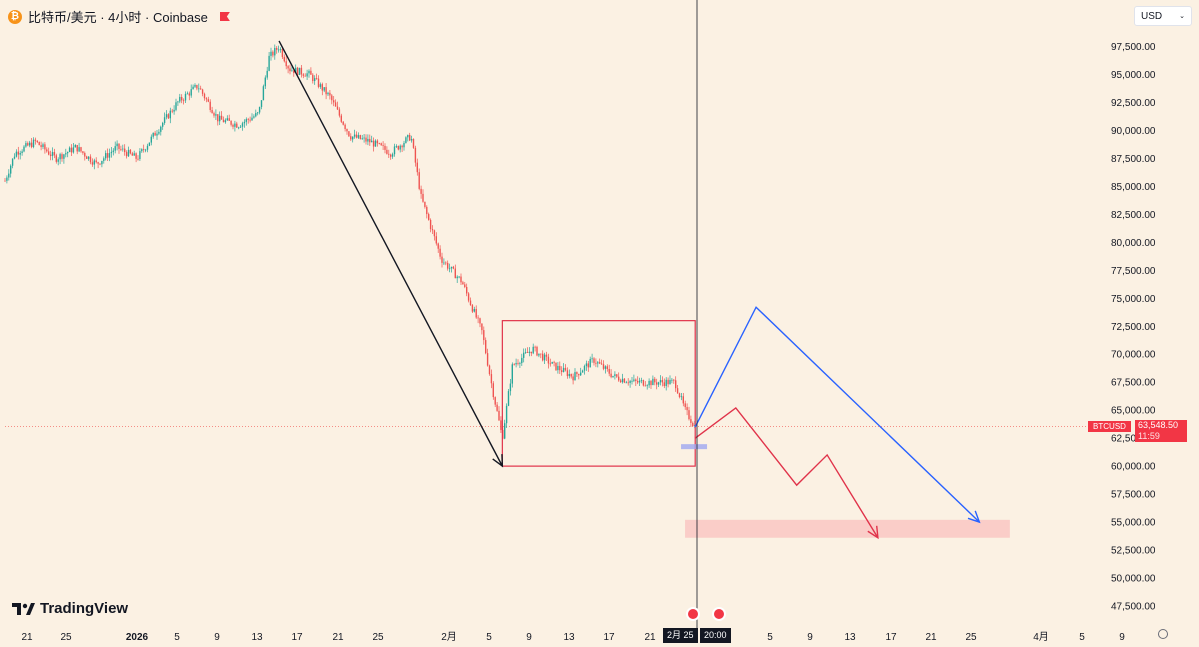 This screenshot has width=1199, height=647. I want to click on time-tick-label: 21, so click(338, 637).